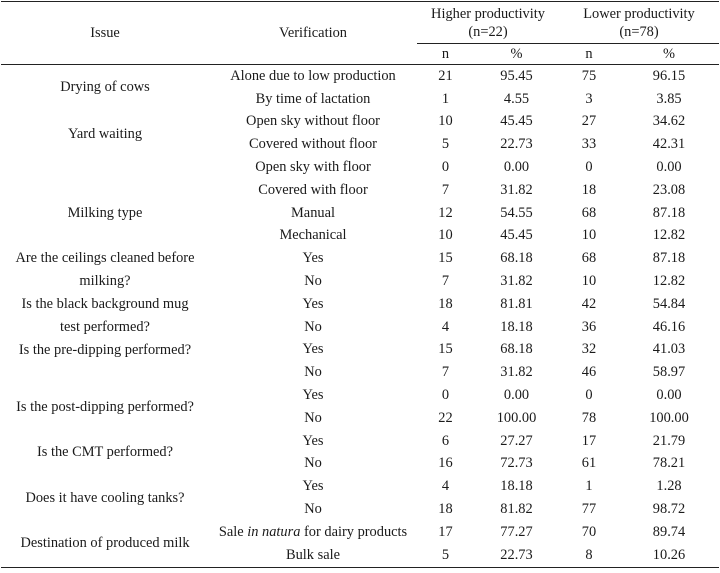 The image size is (720, 573). Describe the element at coordinates (313, 75) in the screenshot. I see `verification-cell: Alone due to low production` at that location.